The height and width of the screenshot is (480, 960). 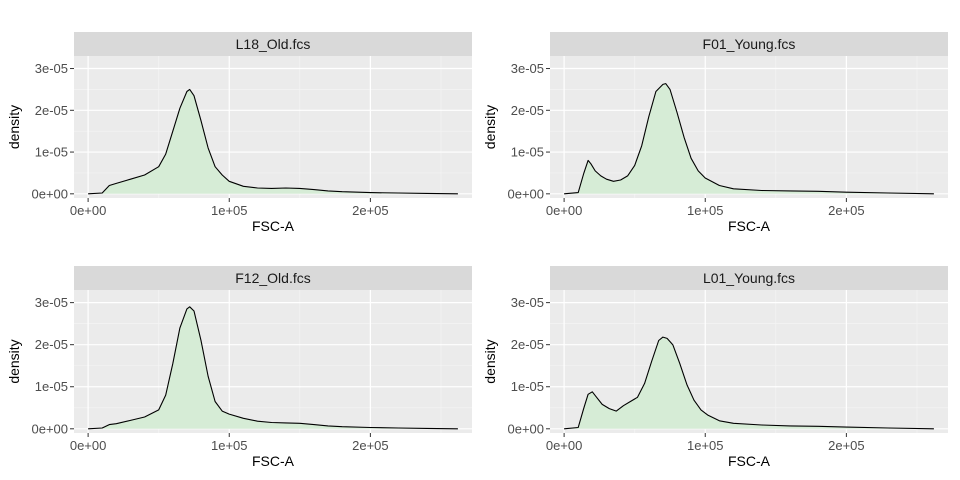 I want to click on facet-strip-title: L18_Old.fcs, so click(x=273, y=44).